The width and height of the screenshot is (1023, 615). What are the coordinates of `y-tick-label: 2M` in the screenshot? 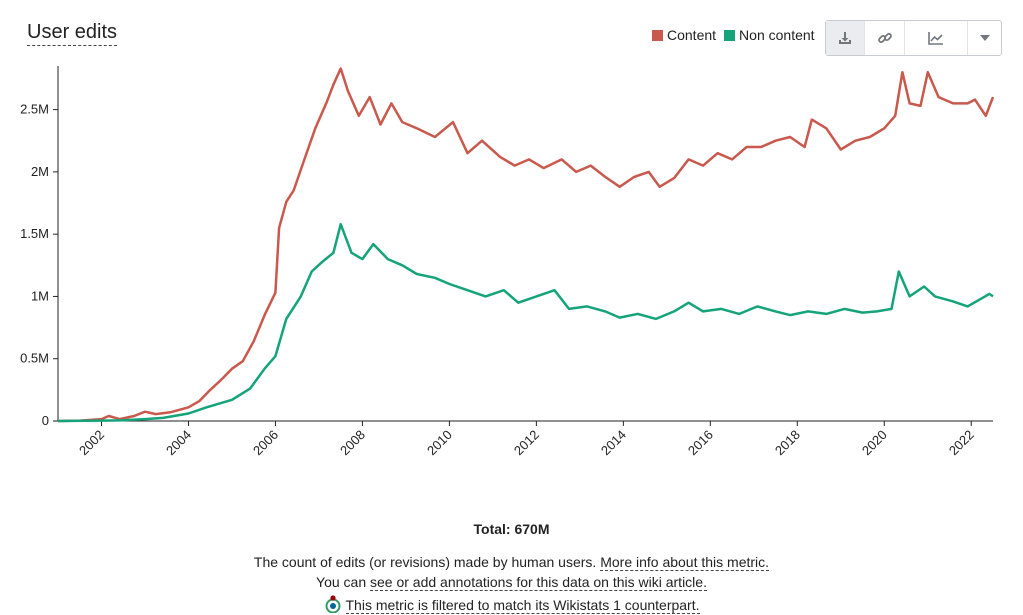 It's located at (40, 171).